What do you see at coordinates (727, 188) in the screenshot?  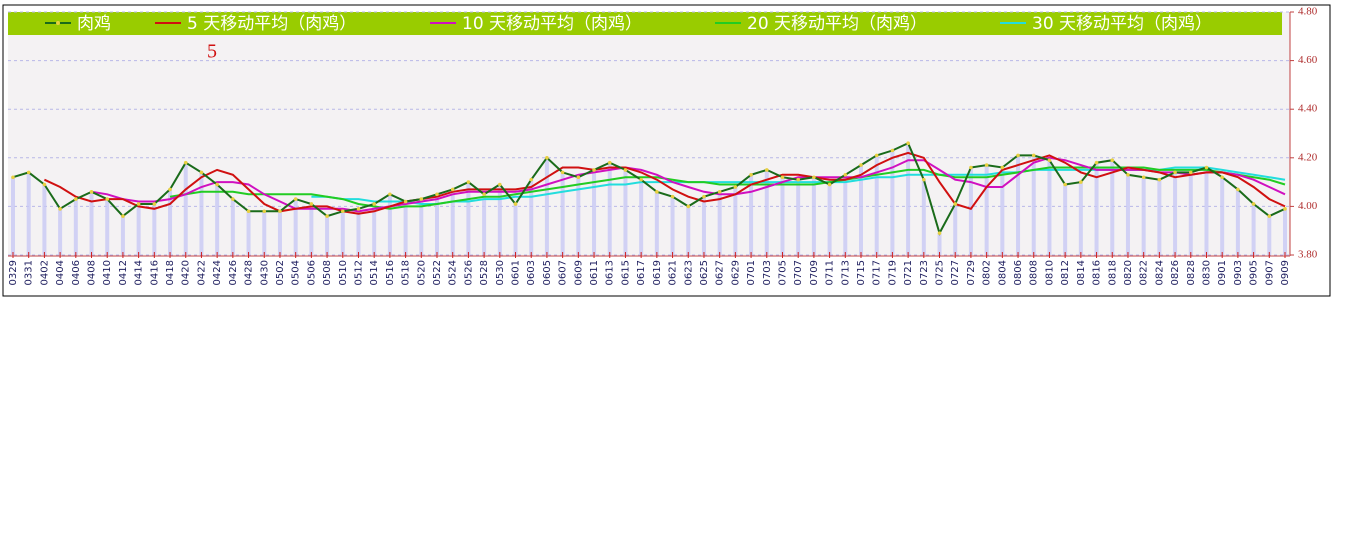 I see `series-line` at bounding box center [727, 188].